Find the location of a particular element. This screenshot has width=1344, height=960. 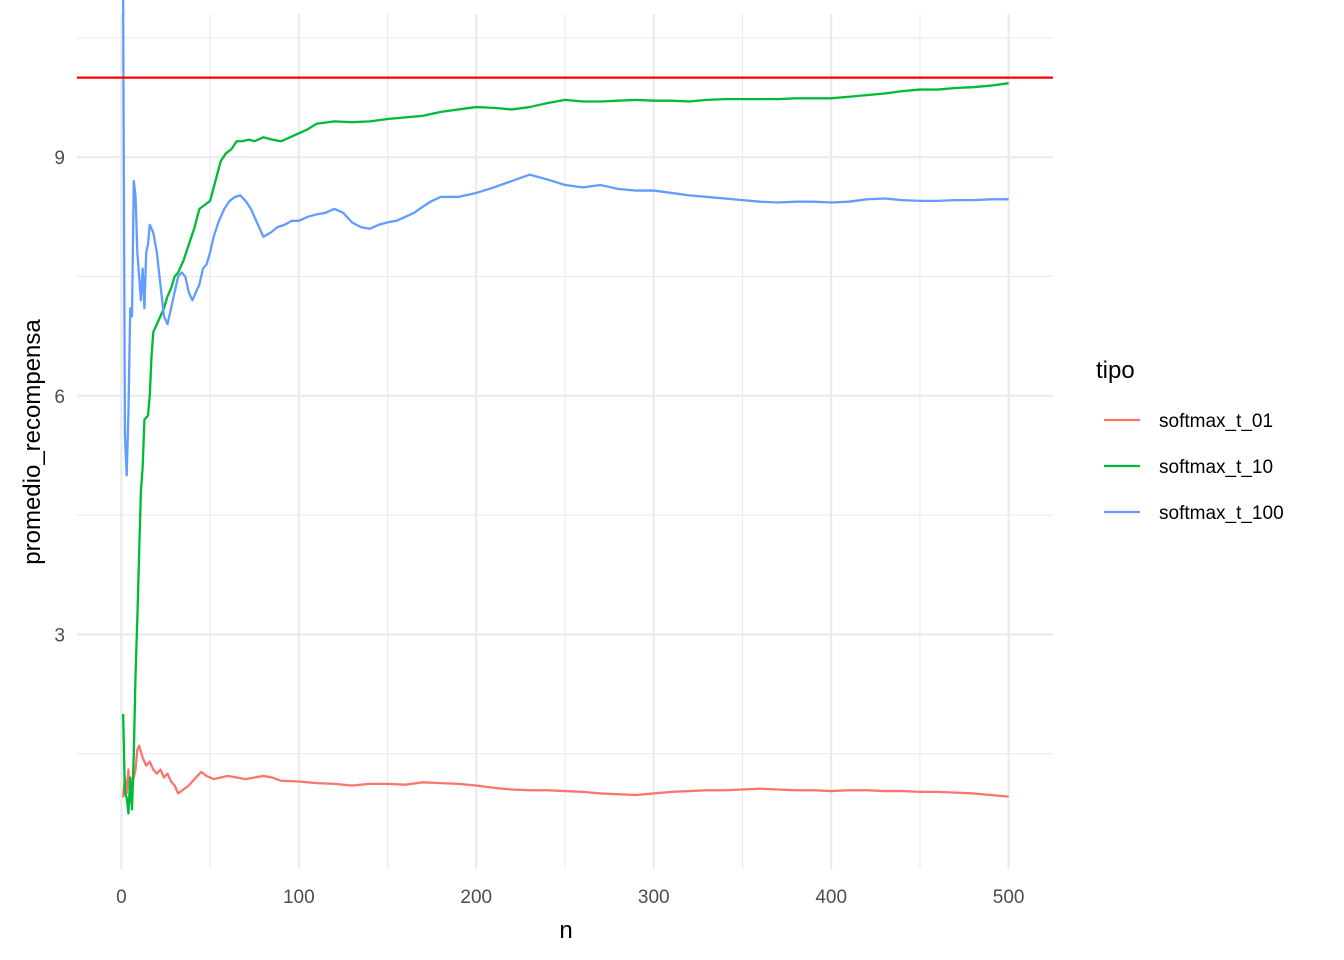

y-tick-label: 9 is located at coordinates (59, 158).